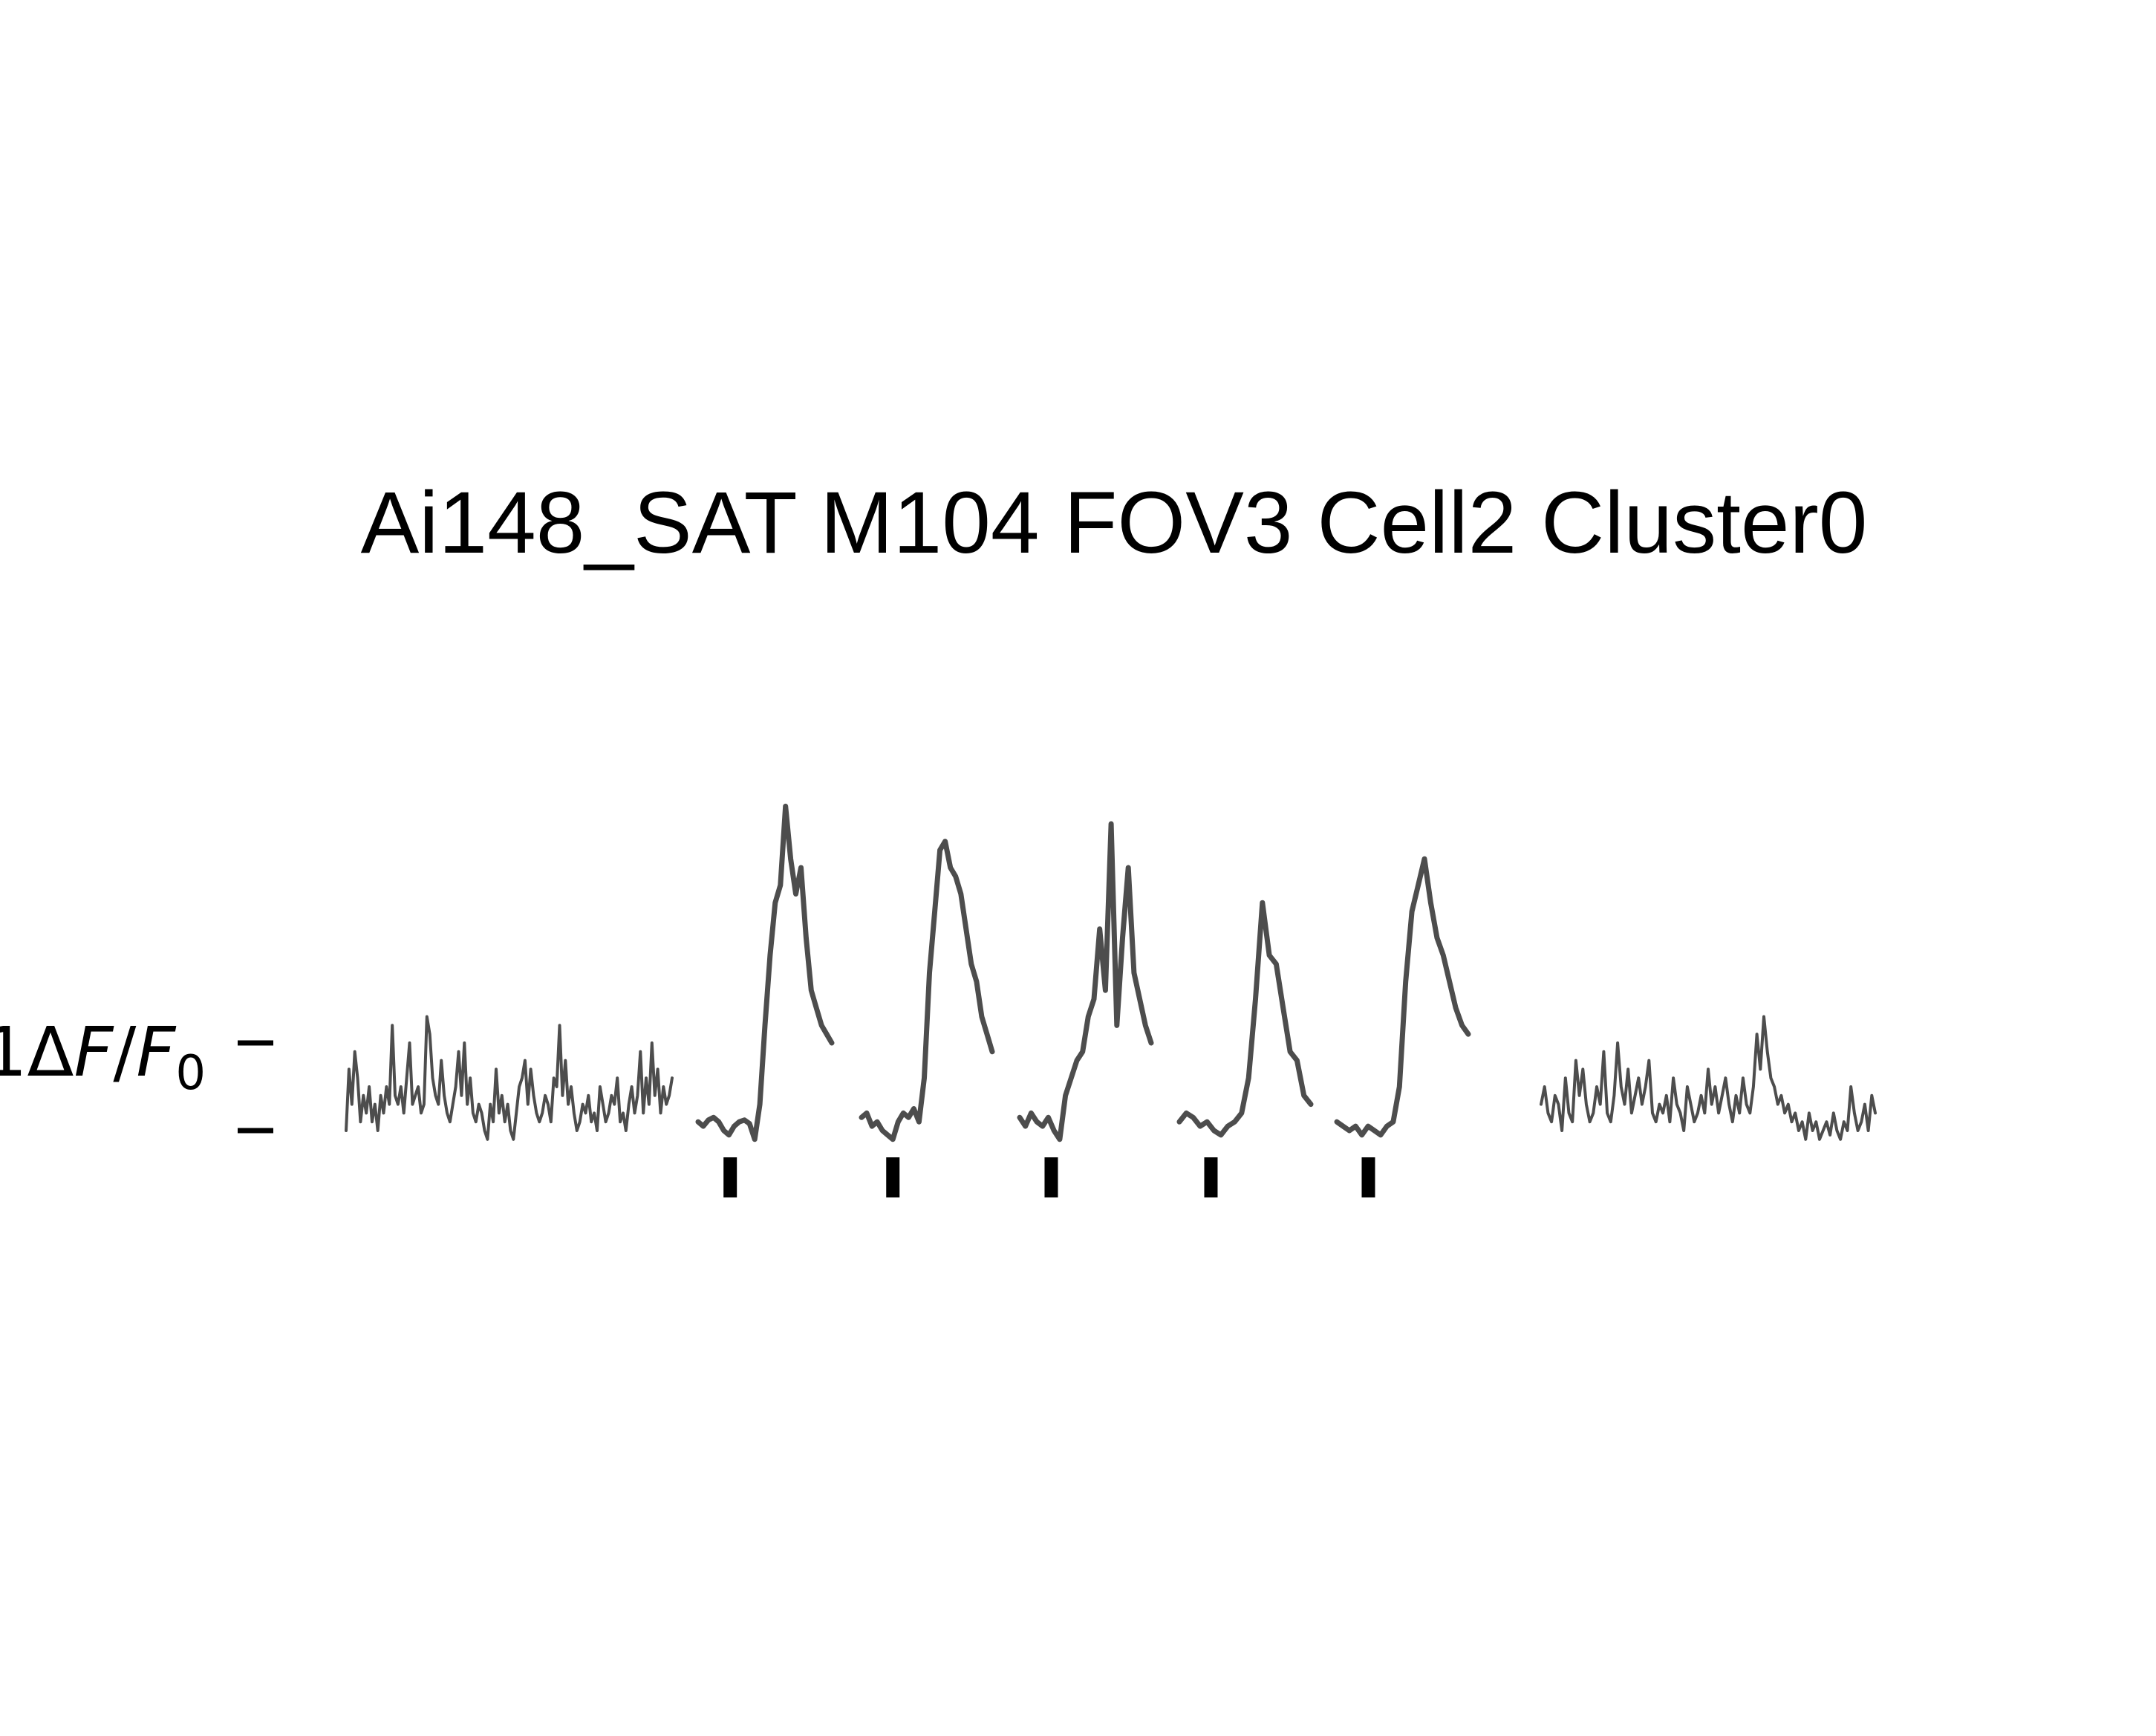  What do you see at coordinates (255, 1087) in the screenshot?
I see `scale-bar` at bounding box center [255, 1087].